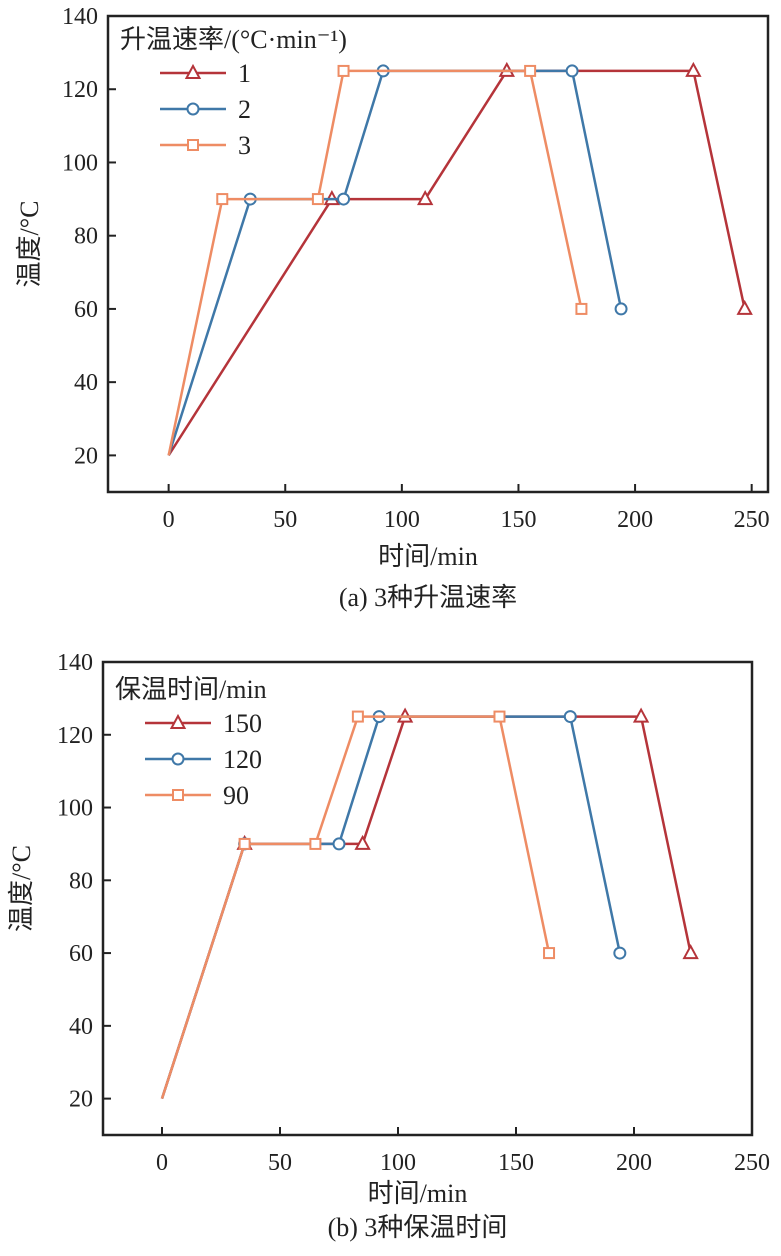 The width and height of the screenshot is (781, 1256). Describe the element at coordinates (418, 1227) in the screenshot. I see `chart-caption: (b) 3种保温时间` at that location.